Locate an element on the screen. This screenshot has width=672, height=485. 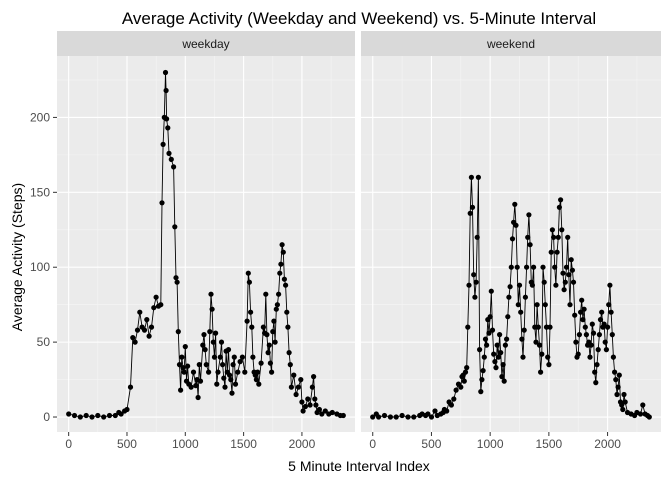
x-tick-label: 1000 is located at coordinates (490, 444).